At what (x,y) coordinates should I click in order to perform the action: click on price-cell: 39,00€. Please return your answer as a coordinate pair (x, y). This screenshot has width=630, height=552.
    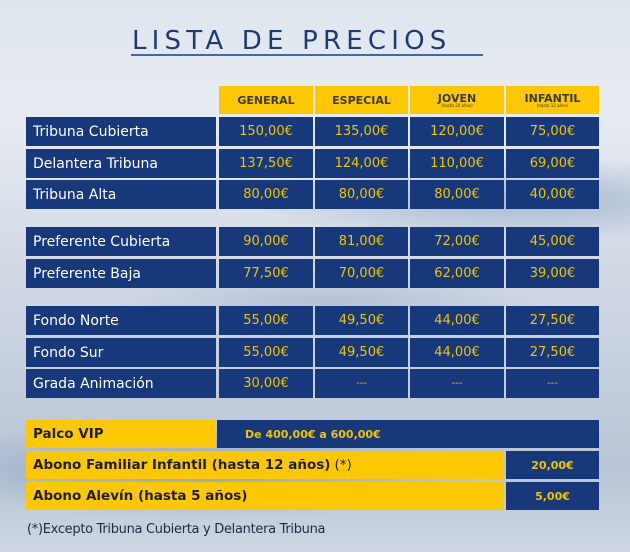
    Looking at the image, I should click on (552, 273).